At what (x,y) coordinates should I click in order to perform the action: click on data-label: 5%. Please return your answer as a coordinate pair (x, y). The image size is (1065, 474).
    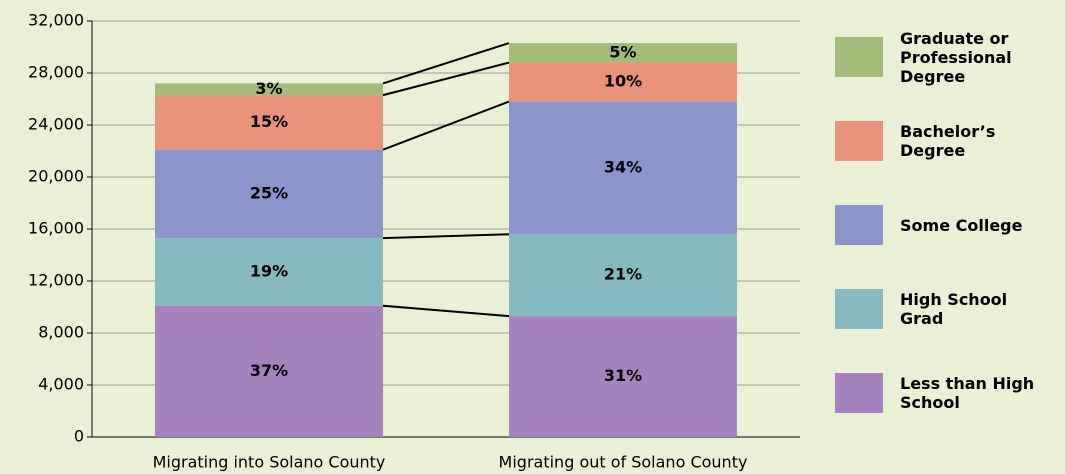
    Looking at the image, I should click on (622, 51).